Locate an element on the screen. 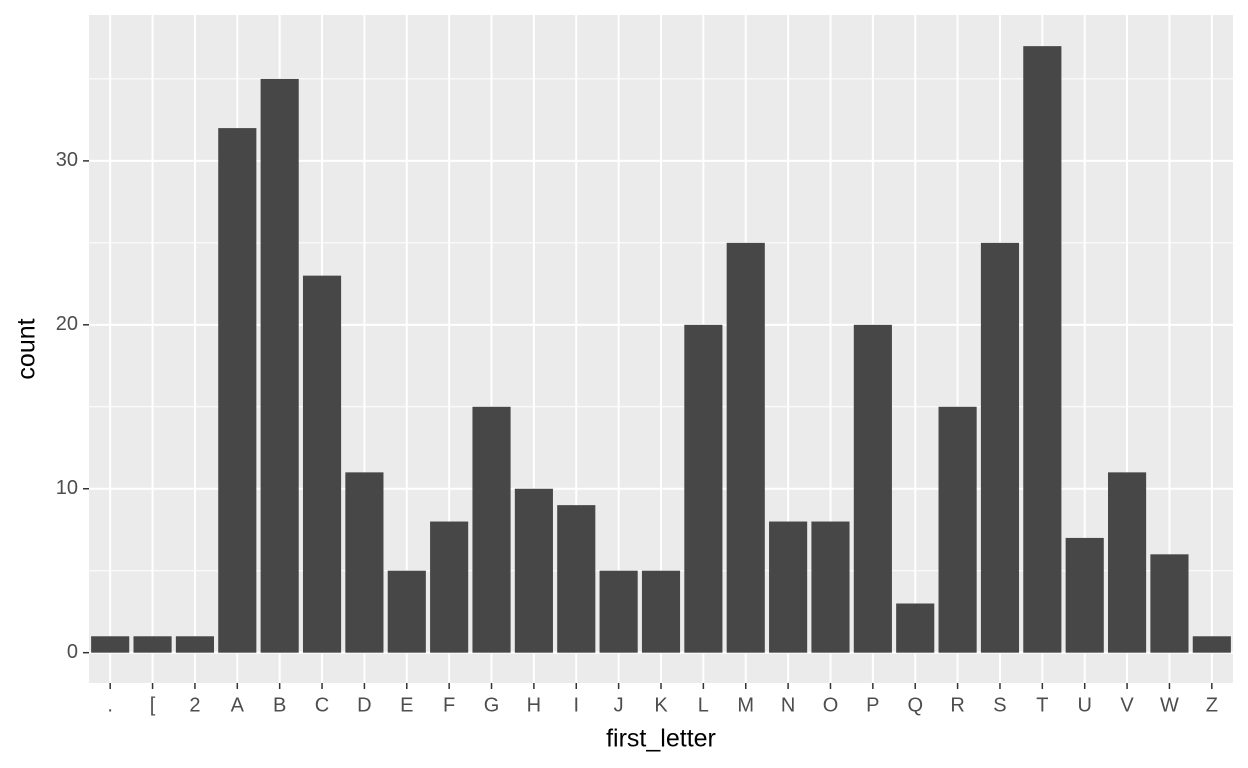 The image size is (1248, 768). x-tick-label: S is located at coordinates (999, 705).